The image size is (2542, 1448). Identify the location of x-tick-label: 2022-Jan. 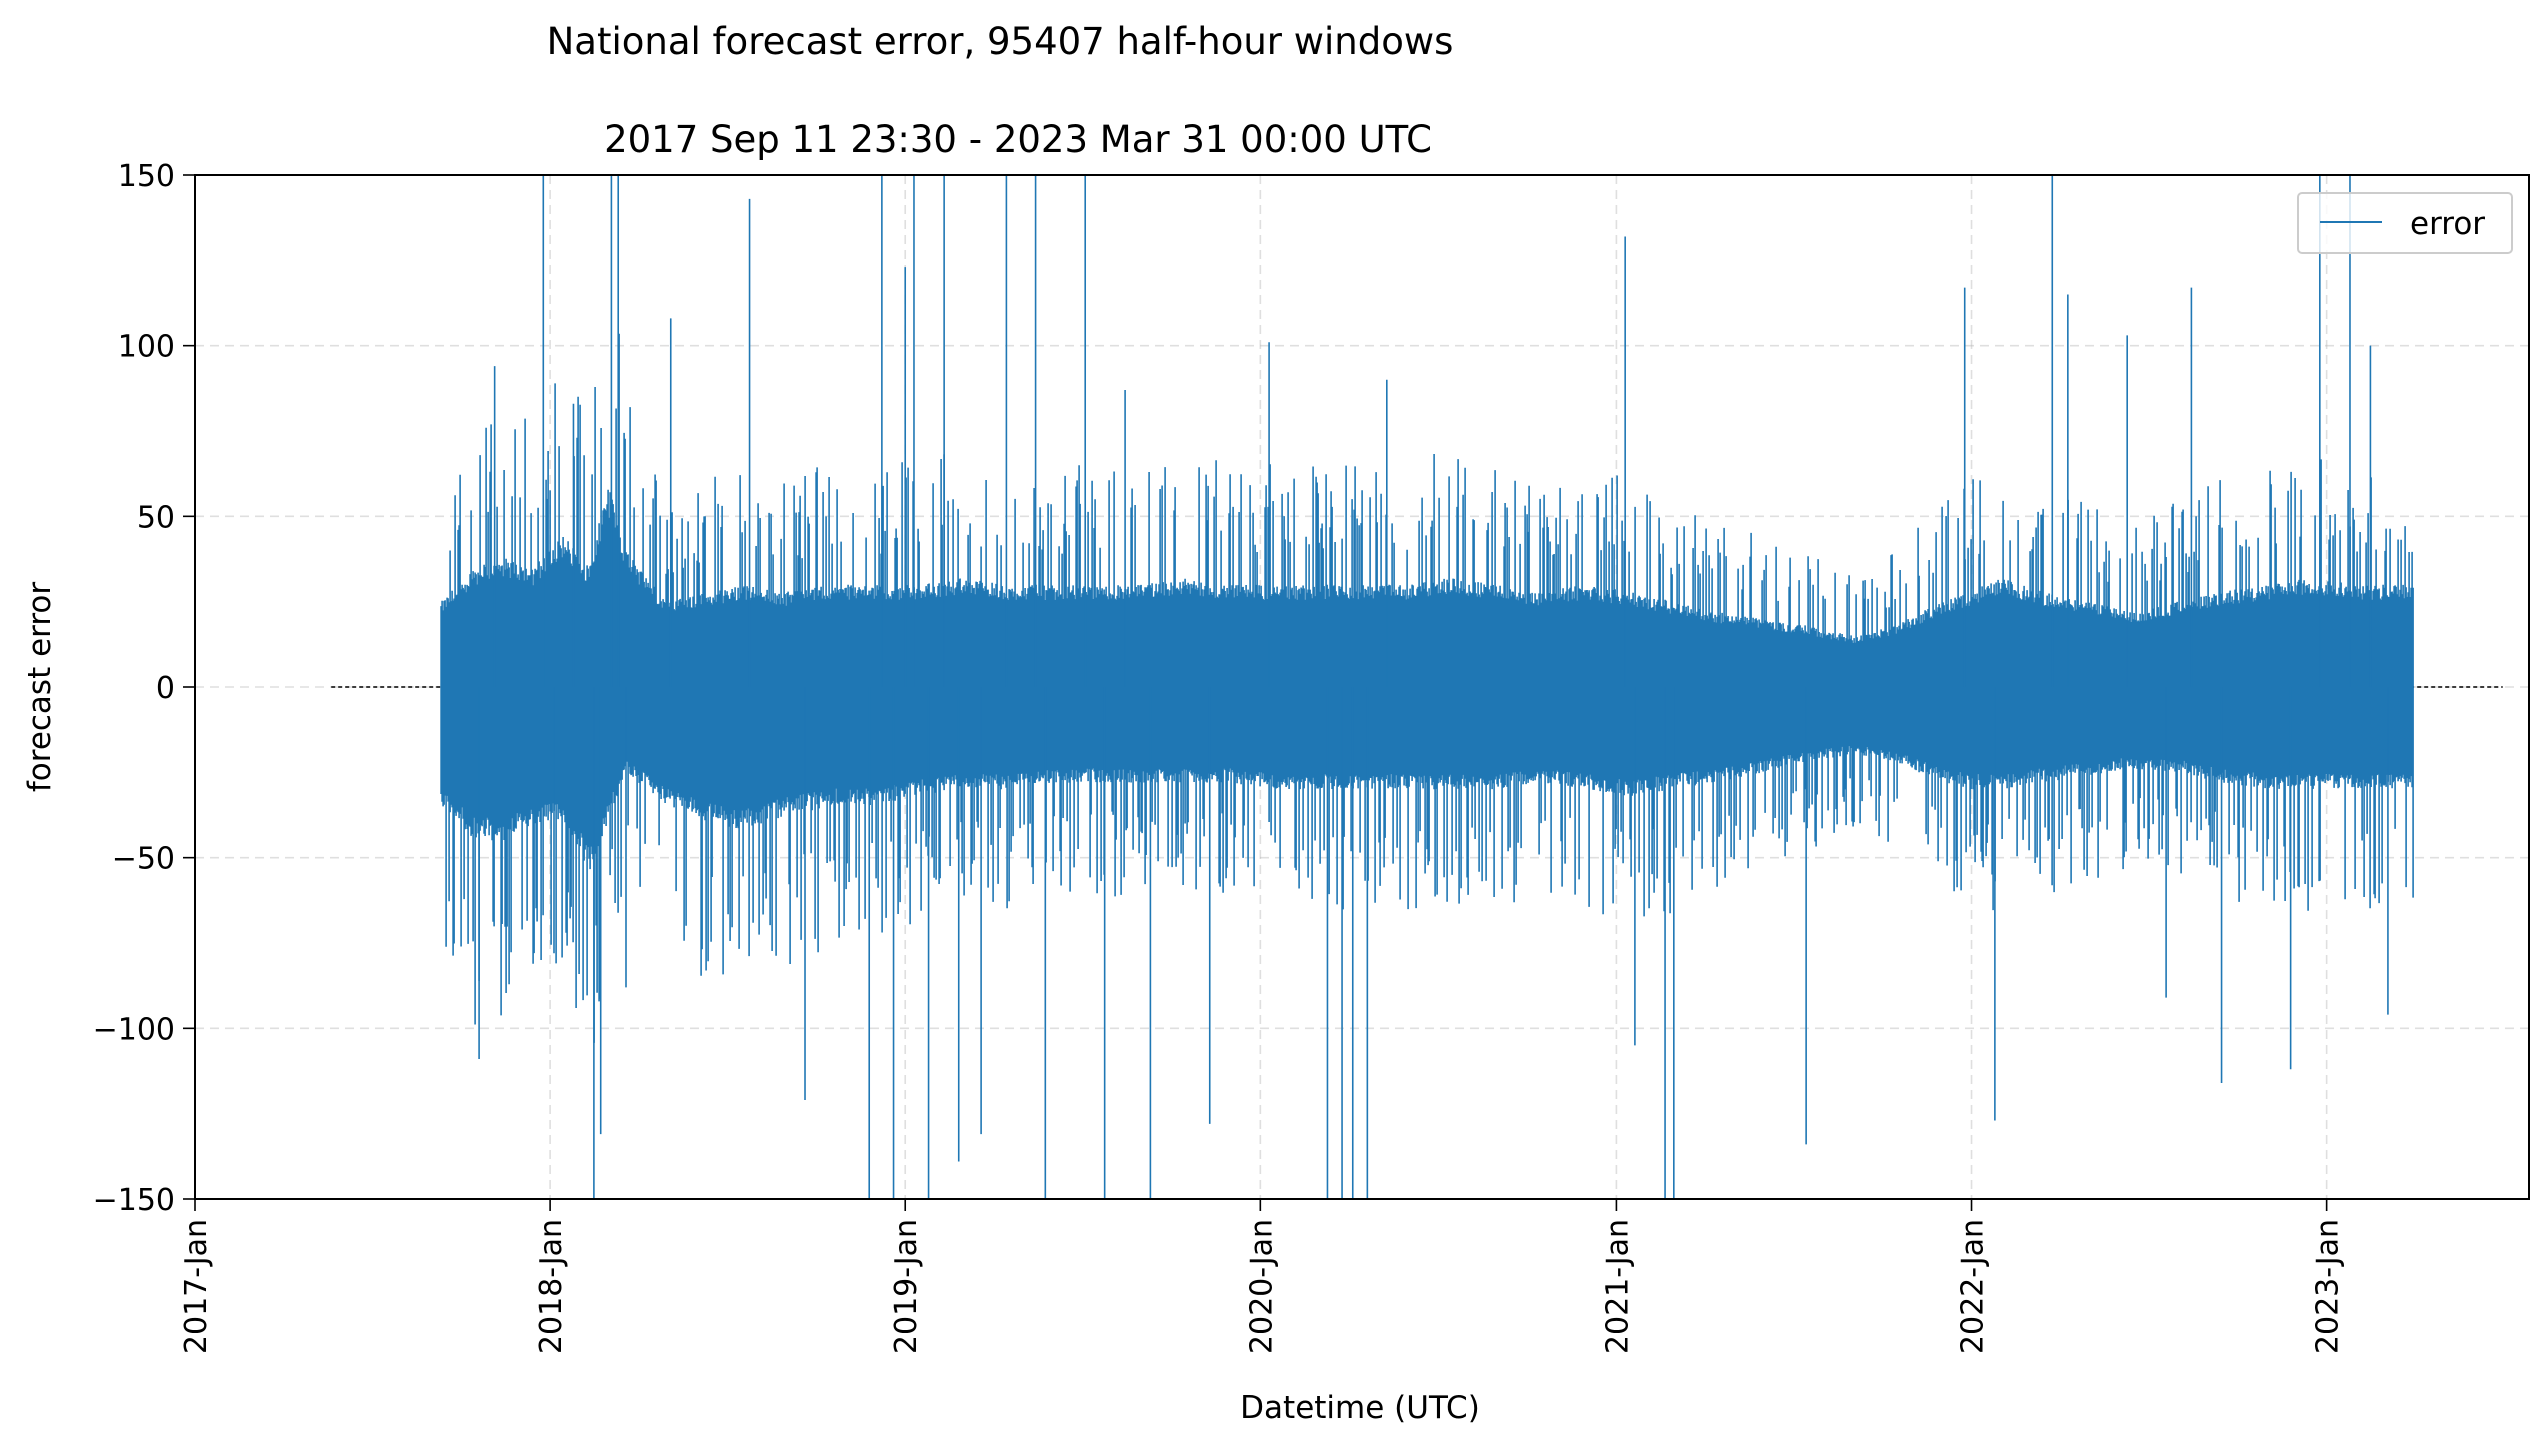
(1973, 1286).